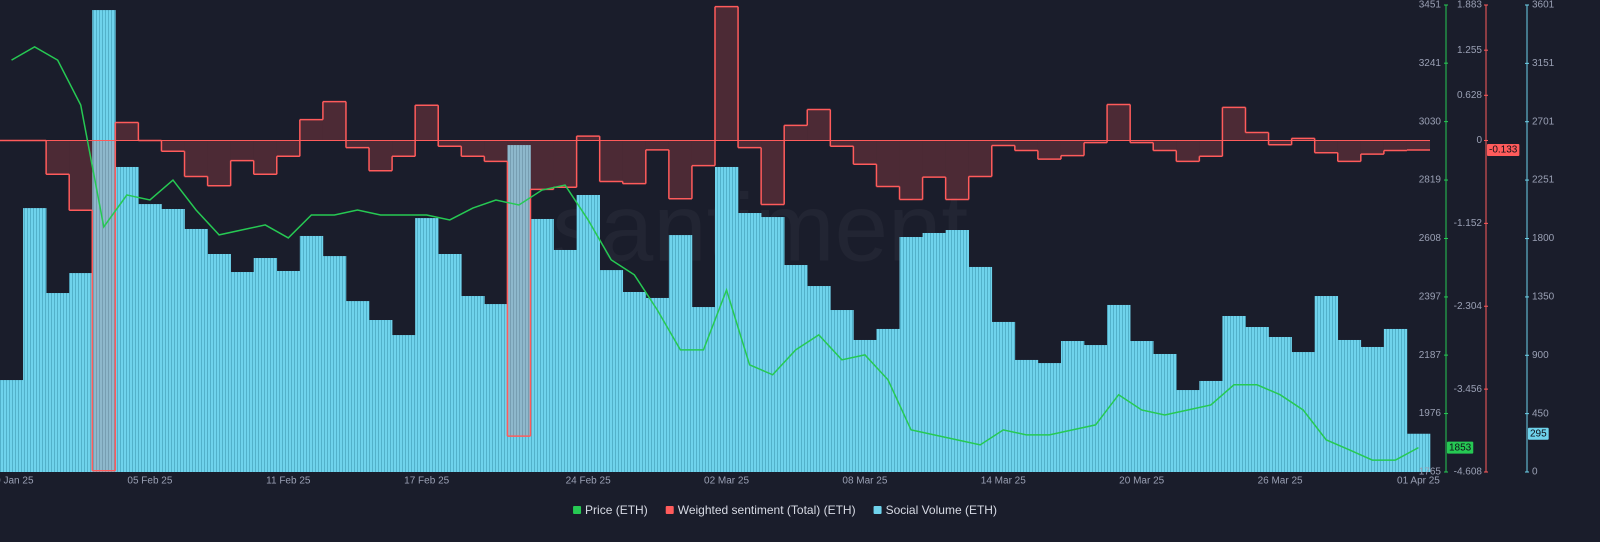 The height and width of the screenshot is (542, 1600). Describe the element at coordinates (1430, 355) in the screenshot. I see `y-tick-label: 2187` at that location.